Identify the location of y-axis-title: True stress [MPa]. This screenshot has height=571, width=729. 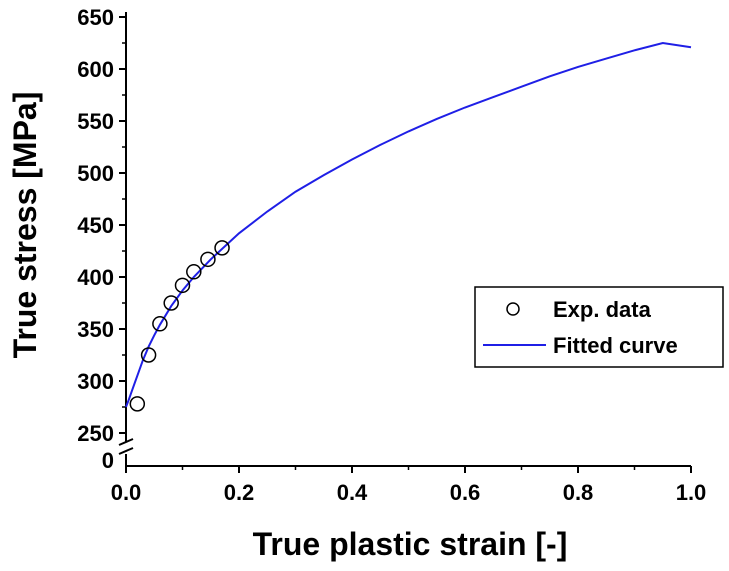
(25, 225).